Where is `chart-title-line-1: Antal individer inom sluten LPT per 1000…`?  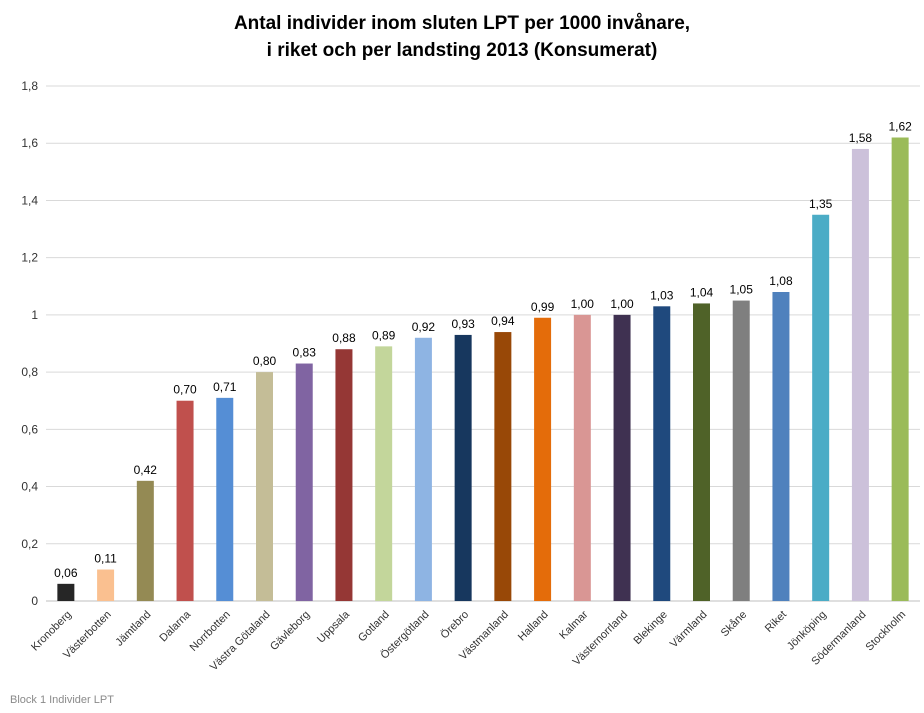
chart-title-line-1: Antal individer inom sluten LPT per 1000… is located at coordinates (462, 23).